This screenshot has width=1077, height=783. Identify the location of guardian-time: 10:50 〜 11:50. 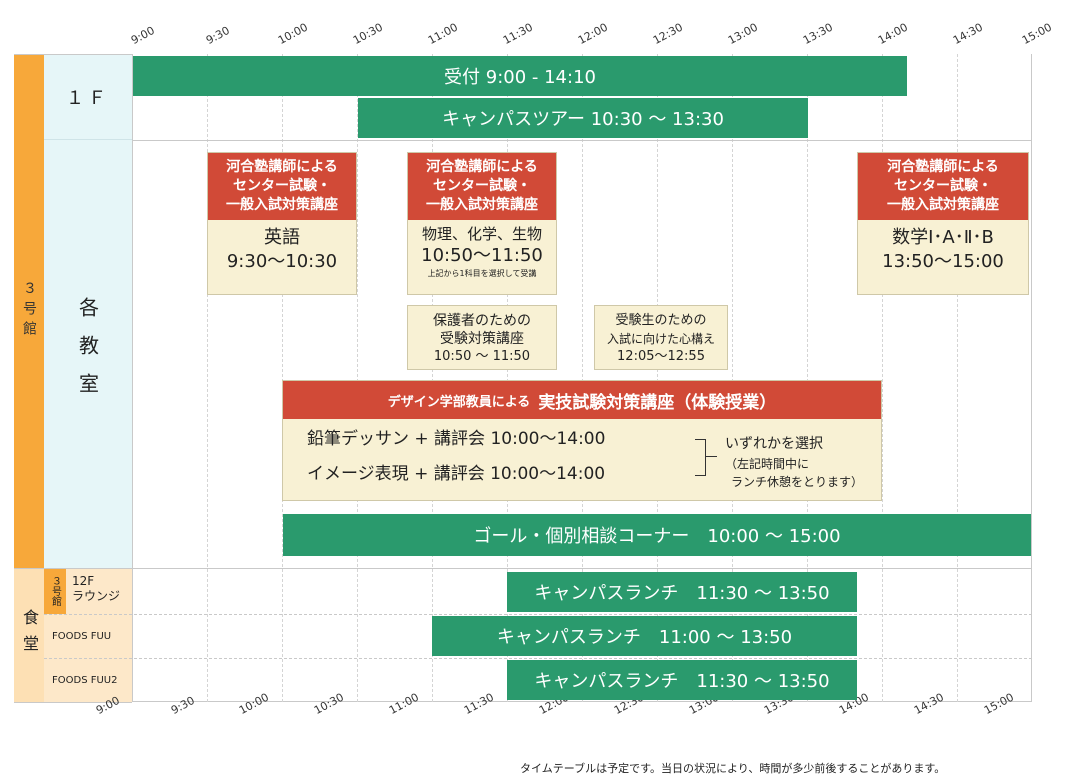
(482, 356).